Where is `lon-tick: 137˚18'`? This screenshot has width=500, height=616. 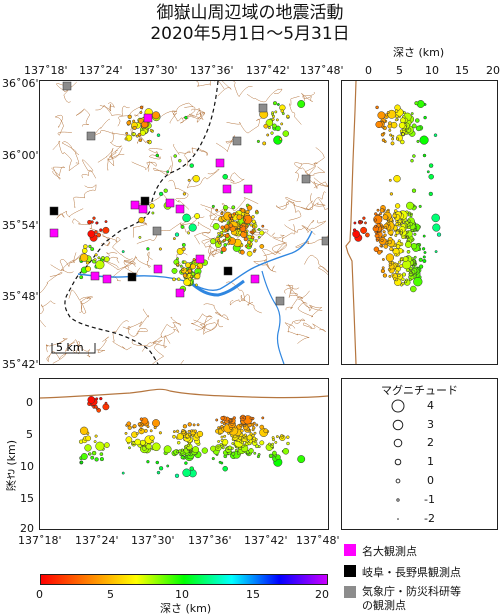 lon-tick: 137˚18' is located at coordinates (40, 540).